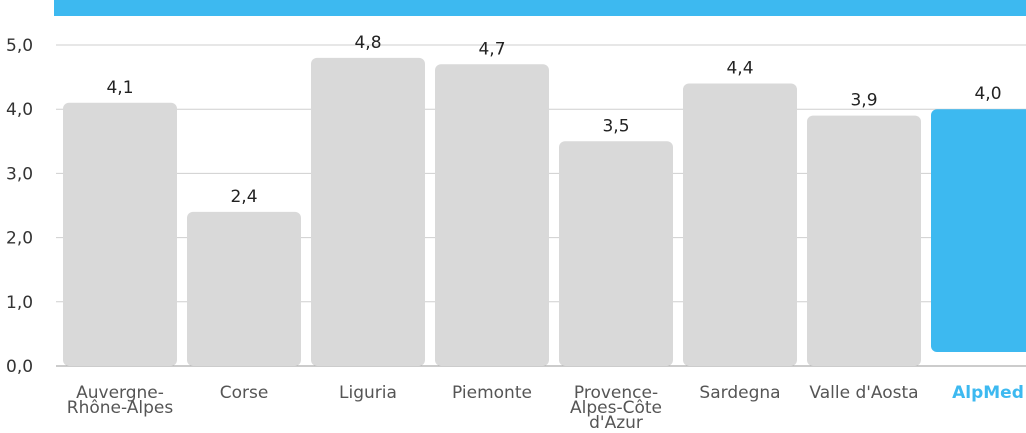 The image size is (1026, 433). I want to click on y-tick-label: 4,0, so click(19, 110).